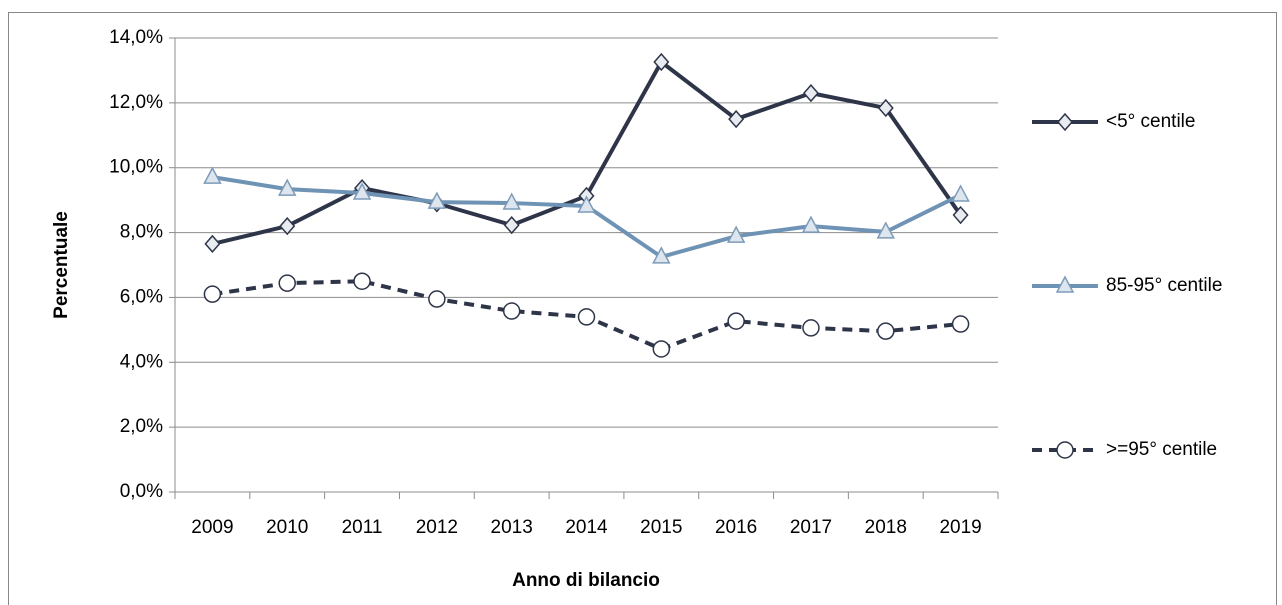 Image resolution: width=1282 pixels, height=605 pixels. Describe the element at coordinates (736, 527) in the screenshot. I see `x-tick-label: 2016` at that location.